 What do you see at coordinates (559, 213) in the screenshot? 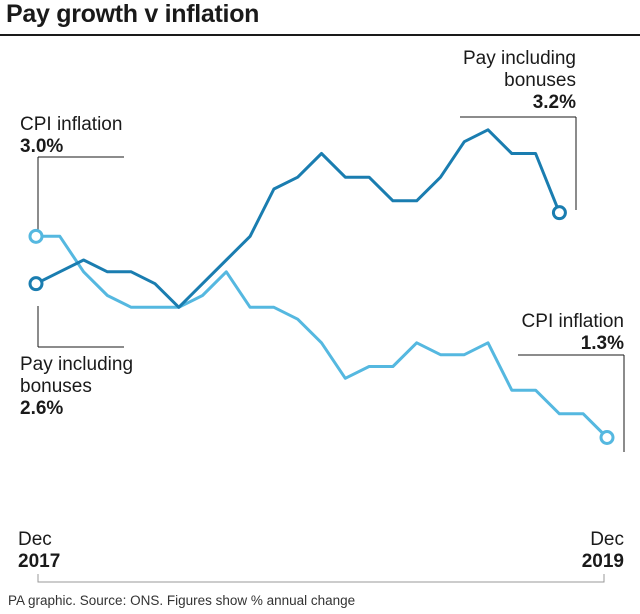
I see `pay-end-marker` at bounding box center [559, 213].